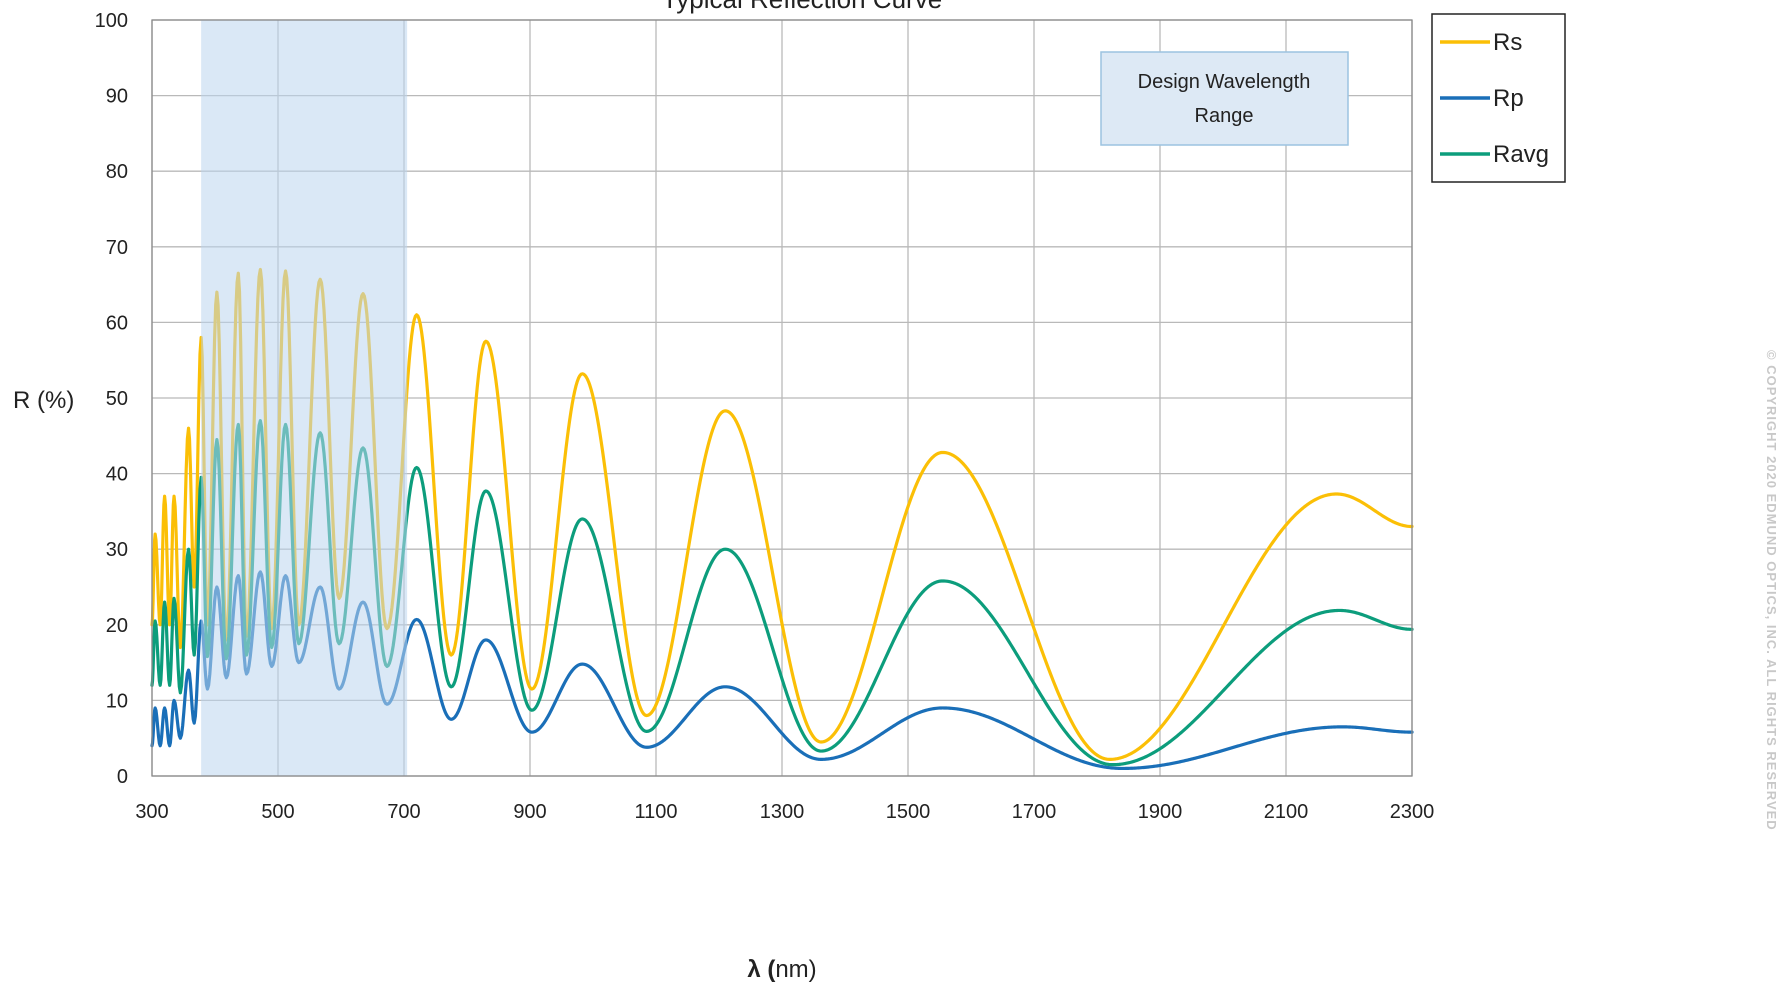 The width and height of the screenshot is (1785, 993). I want to click on y-tick-label: 100, so click(111, 21).